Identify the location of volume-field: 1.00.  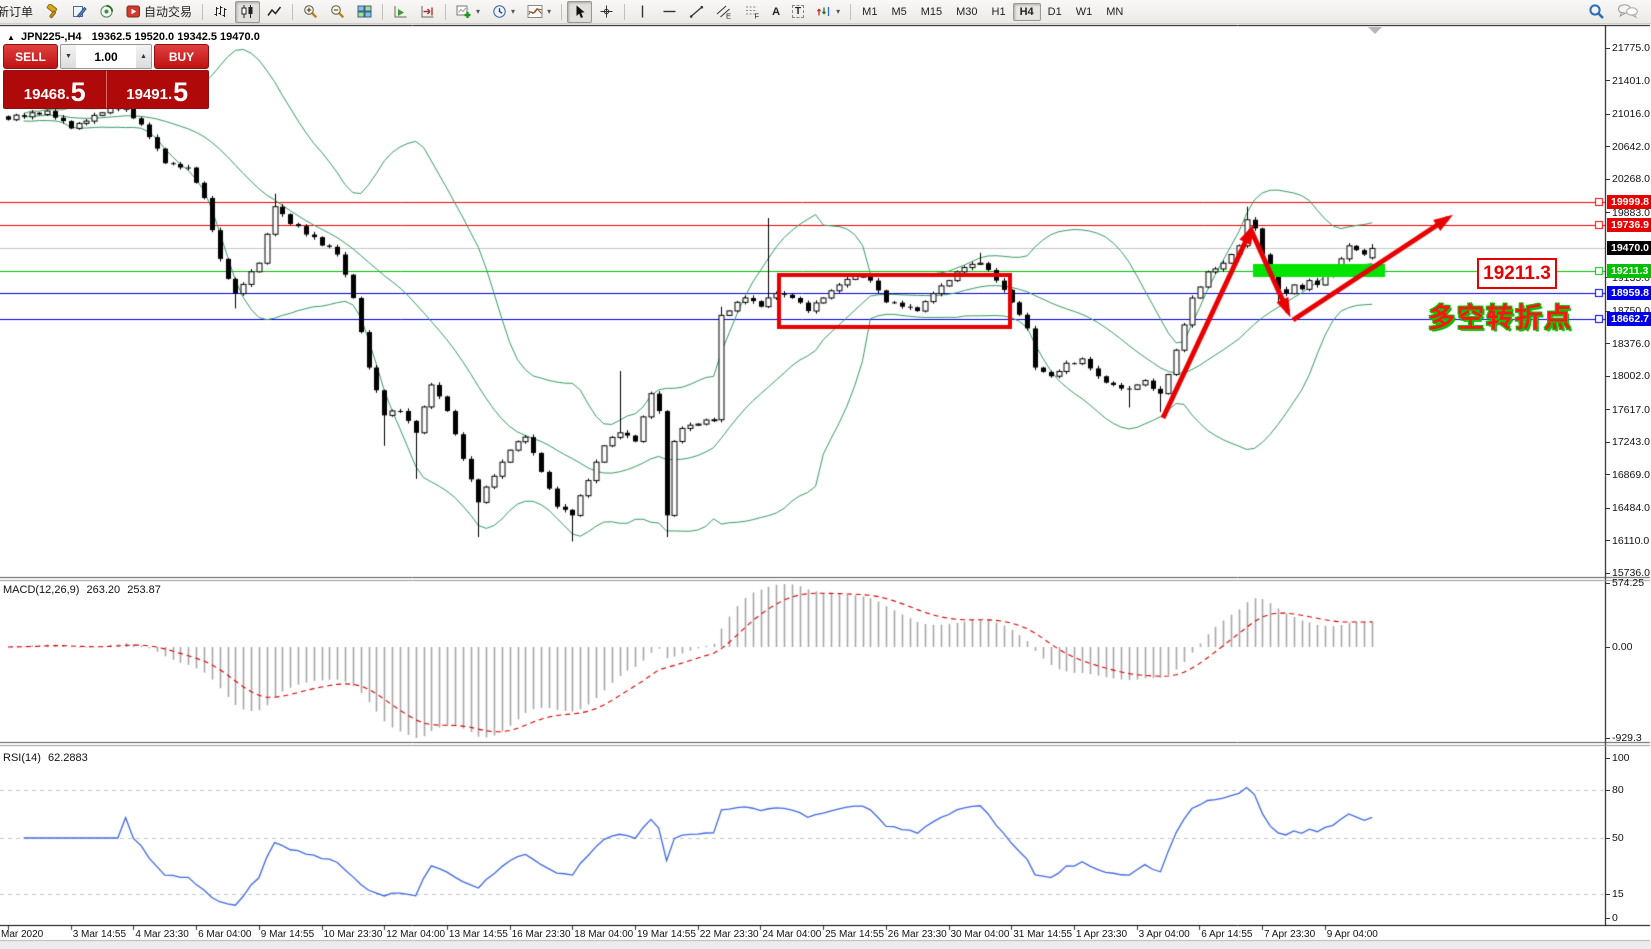
(106, 56).